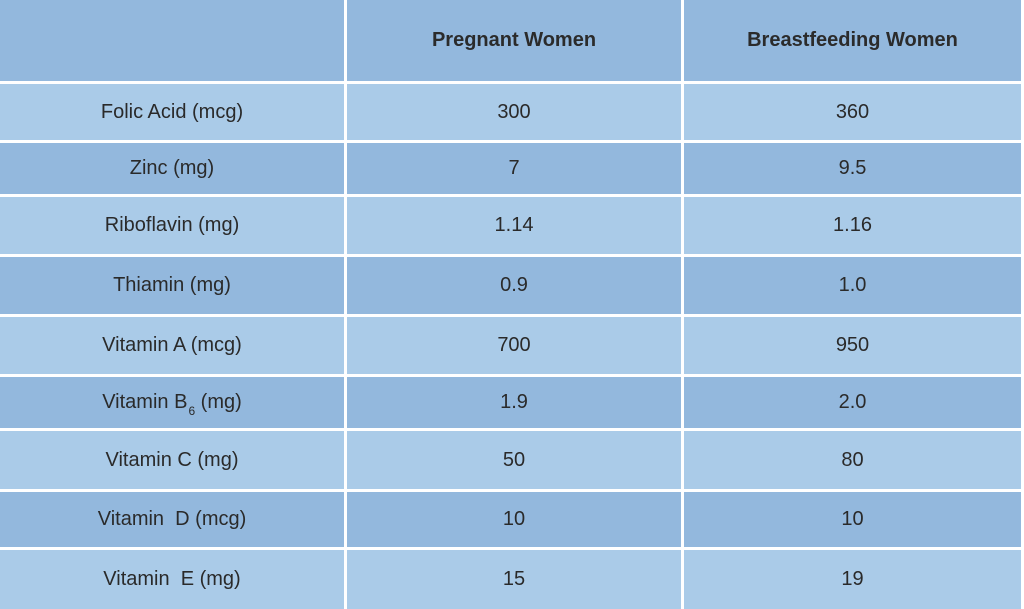 The height and width of the screenshot is (609, 1024). I want to click on breastfeeding-value-cell: 1.0, so click(851, 285).